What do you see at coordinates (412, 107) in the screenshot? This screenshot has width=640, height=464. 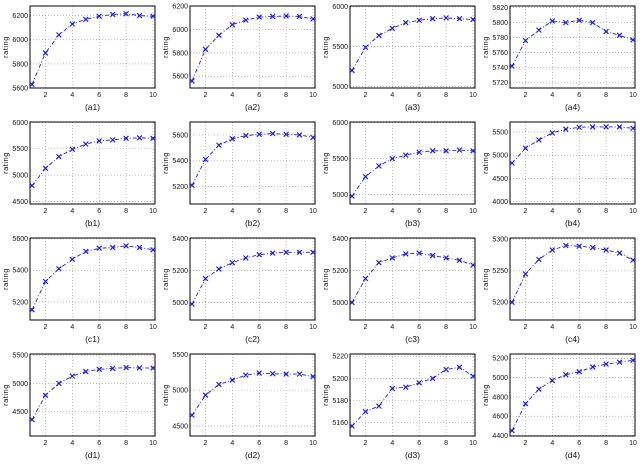 I see `plot-sublabel: (a3)` at bounding box center [412, 107].